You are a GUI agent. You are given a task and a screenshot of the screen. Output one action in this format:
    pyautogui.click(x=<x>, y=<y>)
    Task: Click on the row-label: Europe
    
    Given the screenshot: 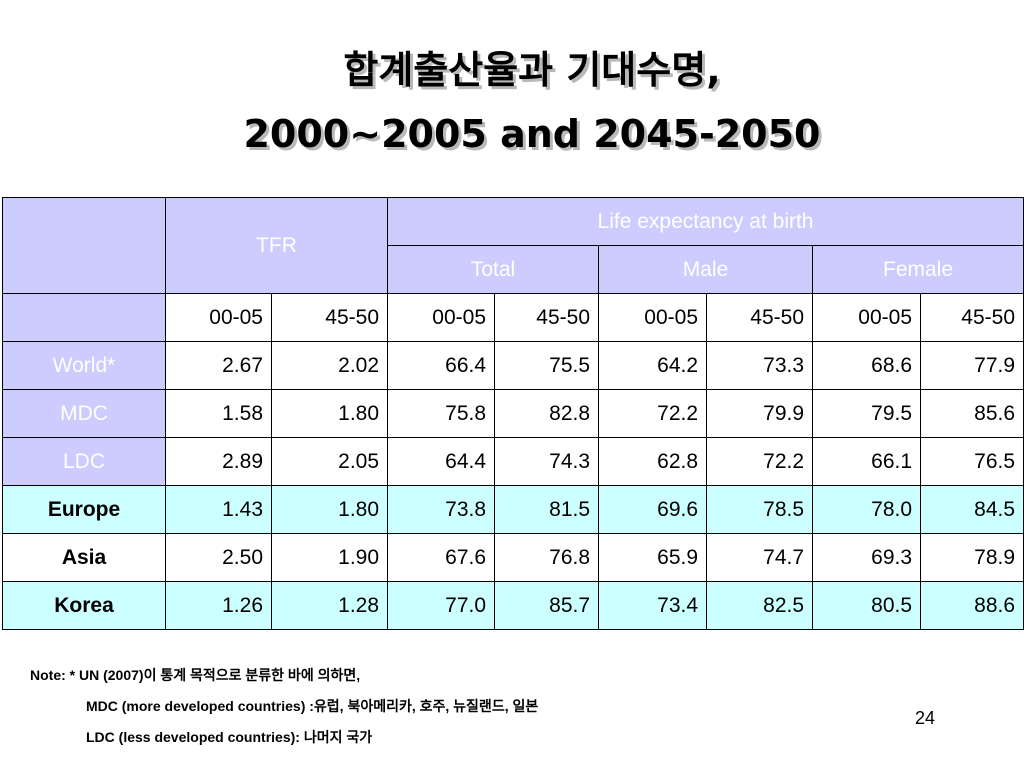 What is the action you would take?
    pyautogui.click(x=84, y=509)
    